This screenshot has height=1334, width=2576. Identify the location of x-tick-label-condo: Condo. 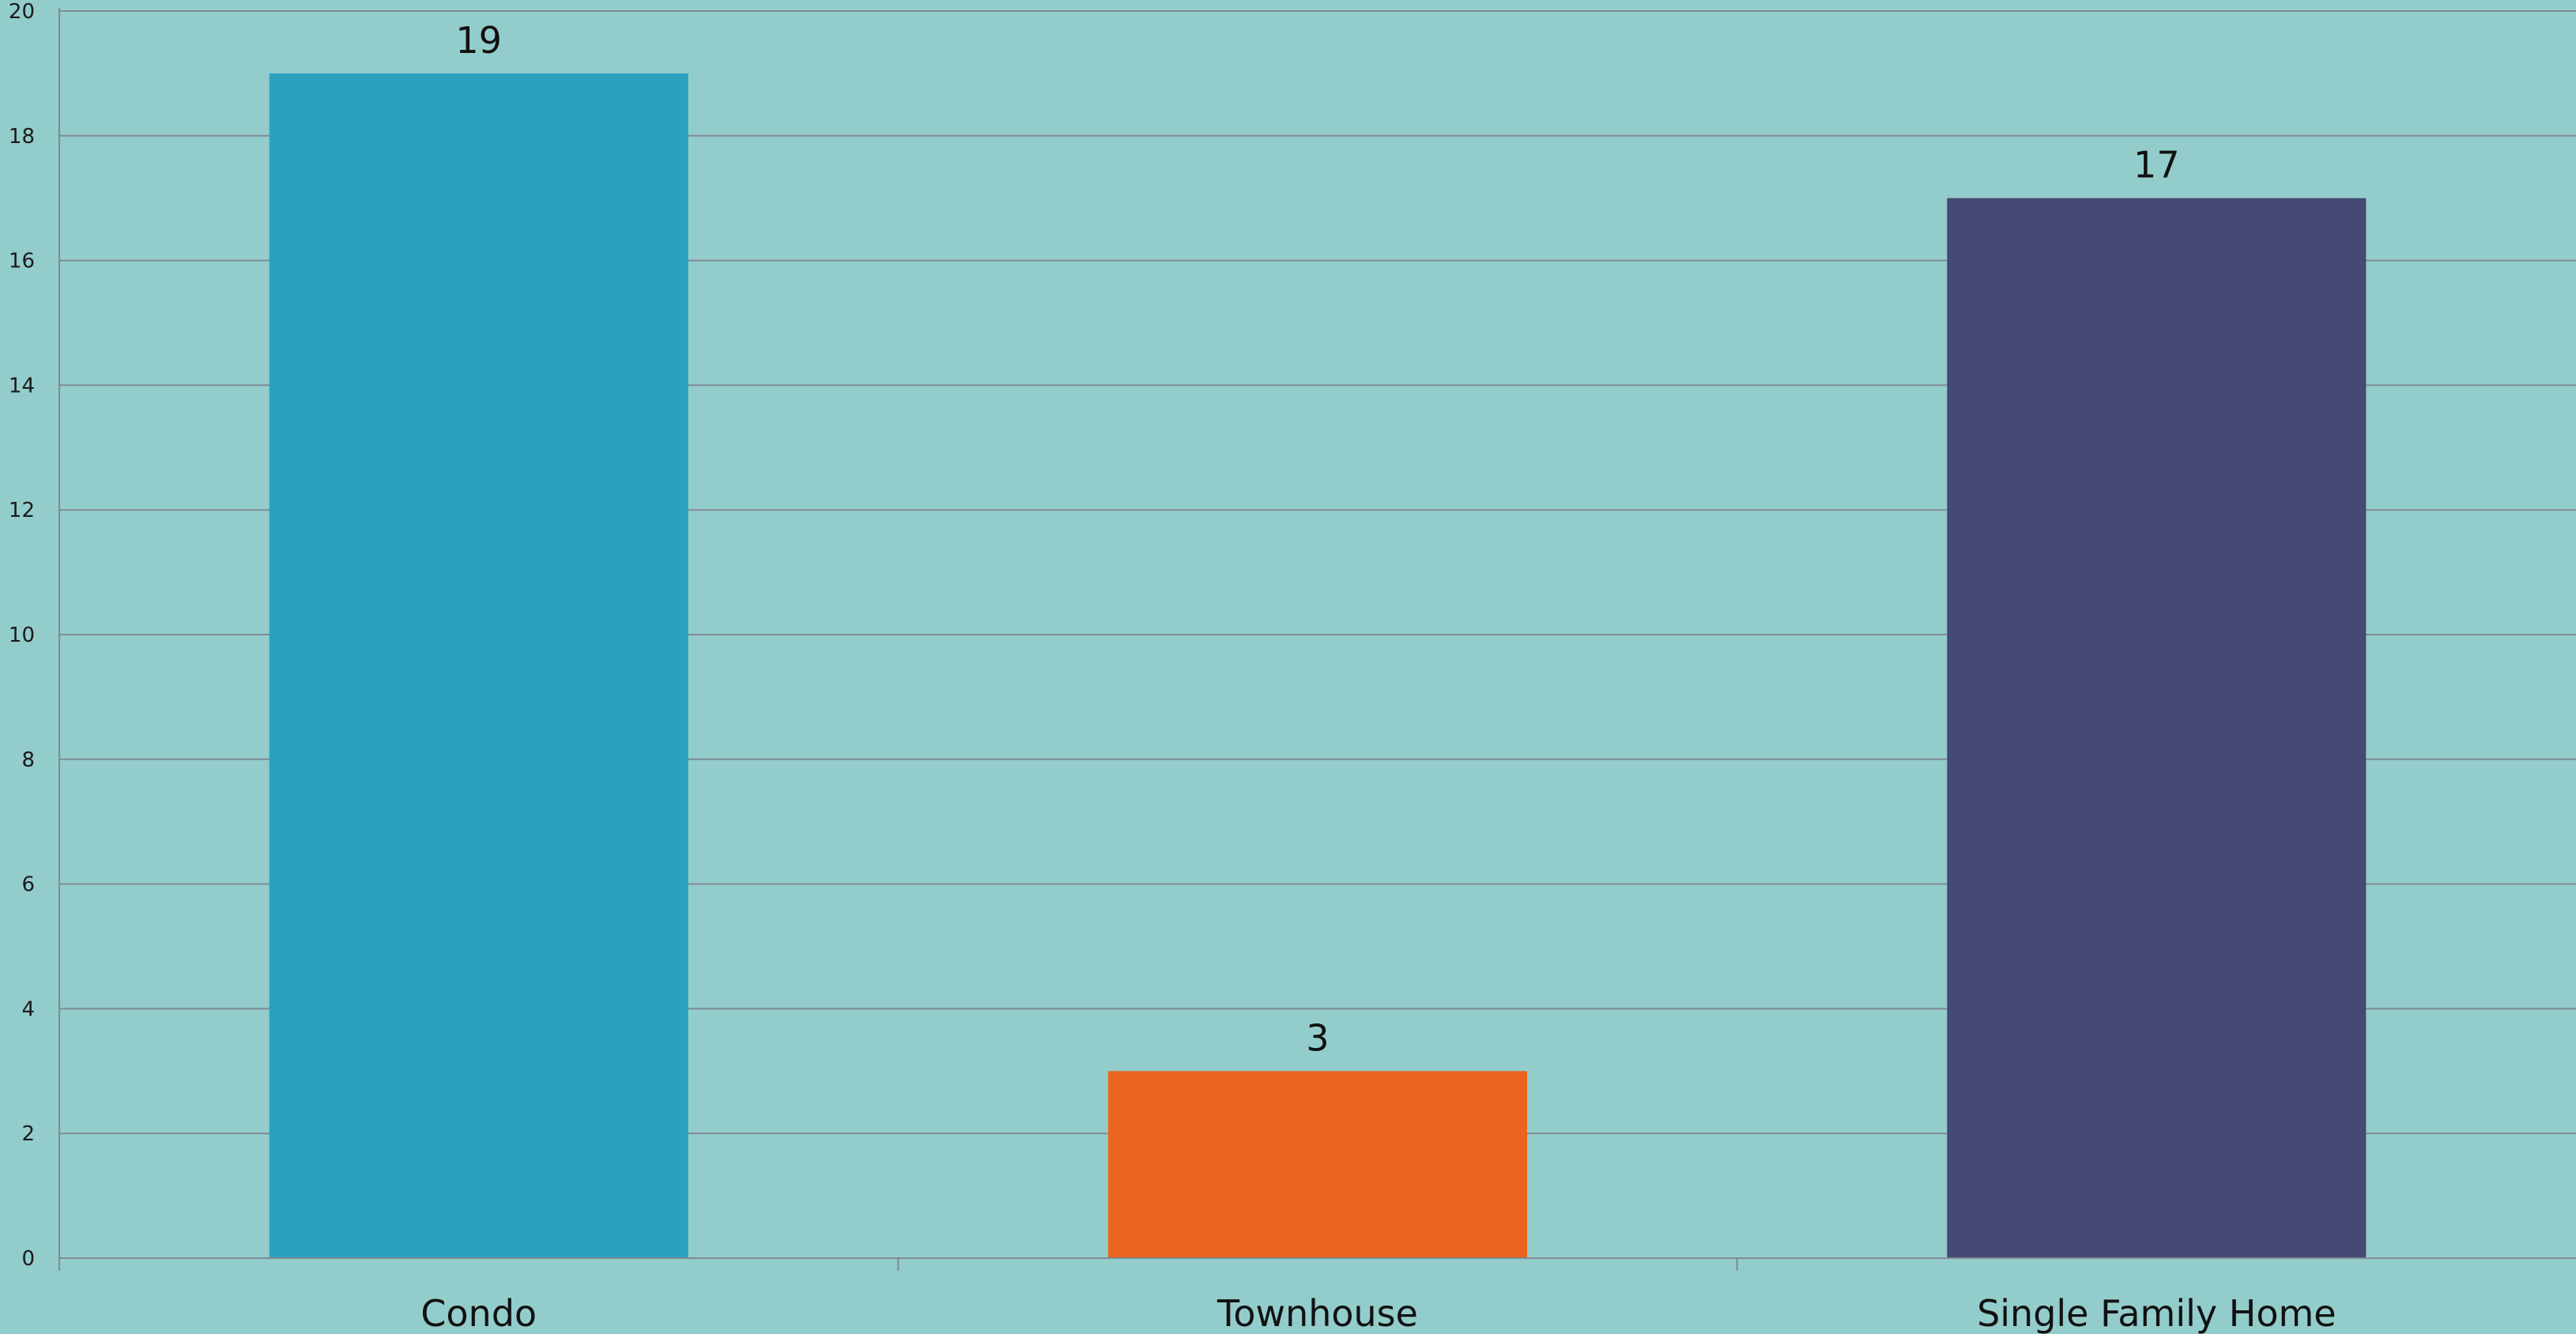
(479, 1313).